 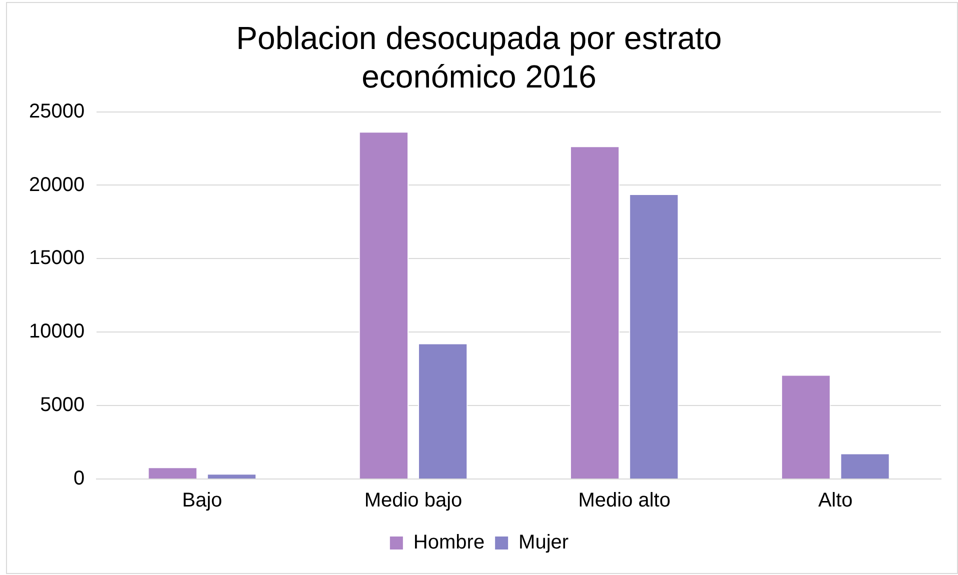 I want to click on y-tick-label: 15000, so click(x=56, y=258).